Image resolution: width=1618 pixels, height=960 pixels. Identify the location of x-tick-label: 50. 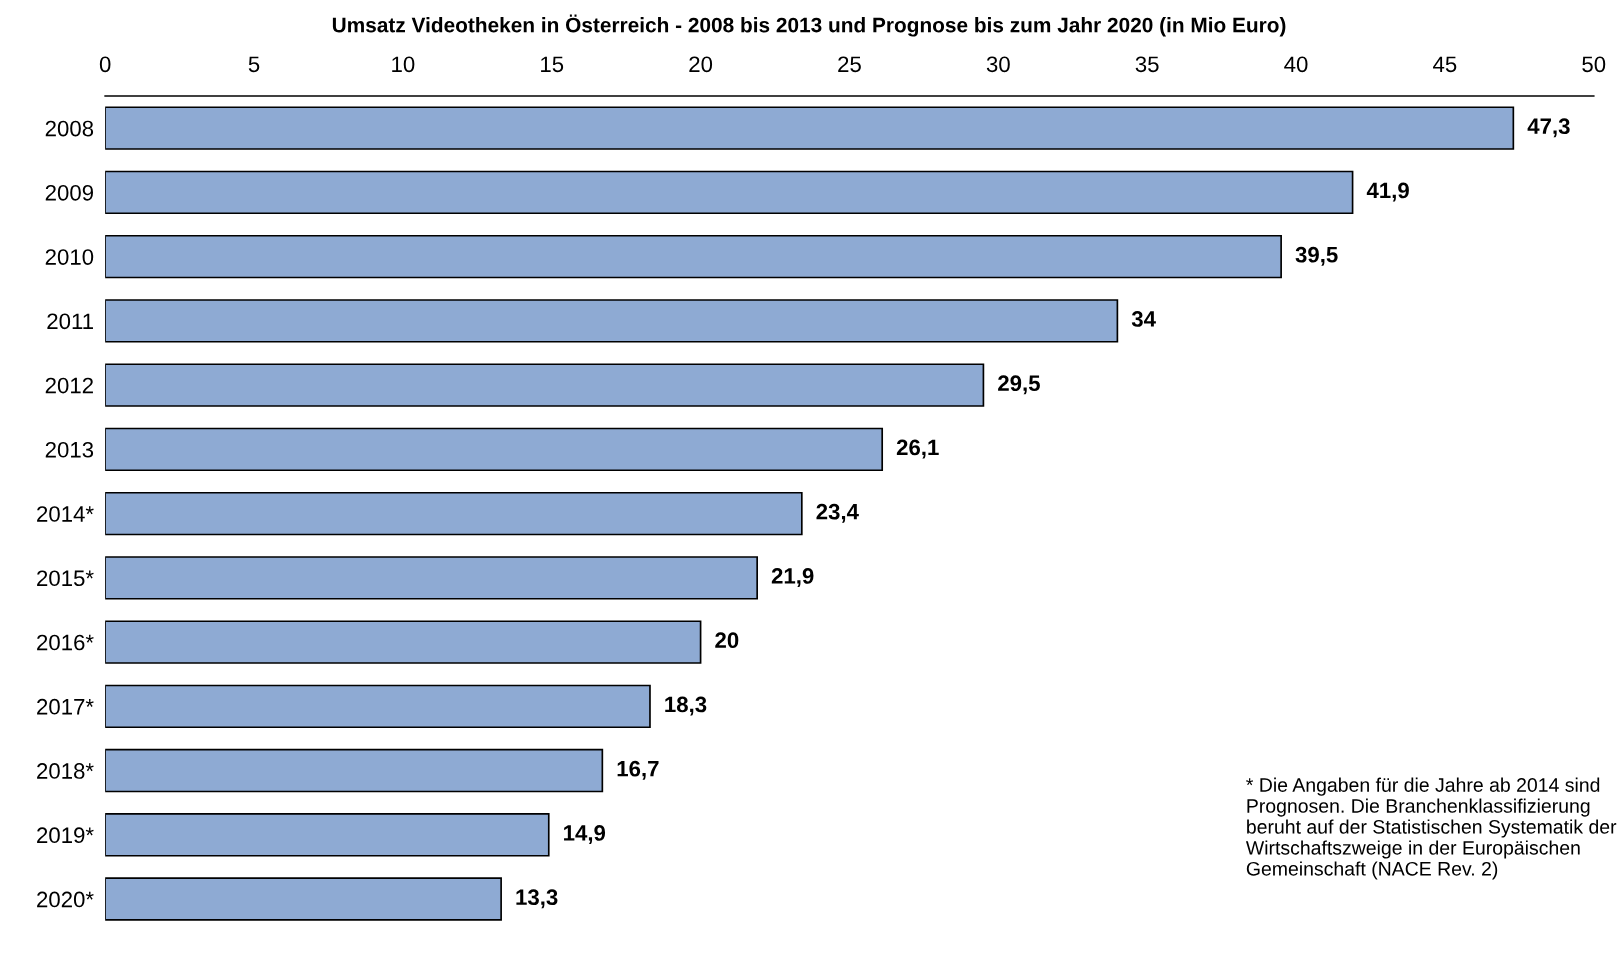
(1594, 64).